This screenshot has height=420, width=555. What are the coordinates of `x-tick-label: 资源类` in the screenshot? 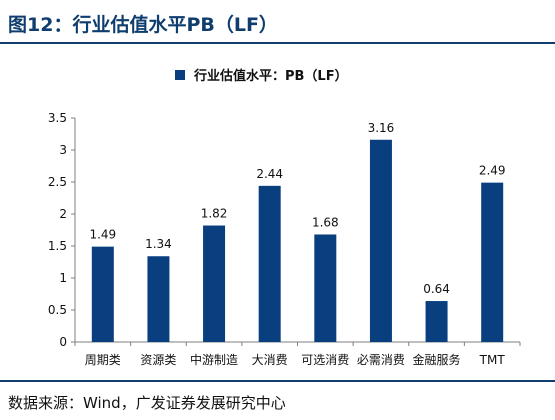 It's located at (158, 360).